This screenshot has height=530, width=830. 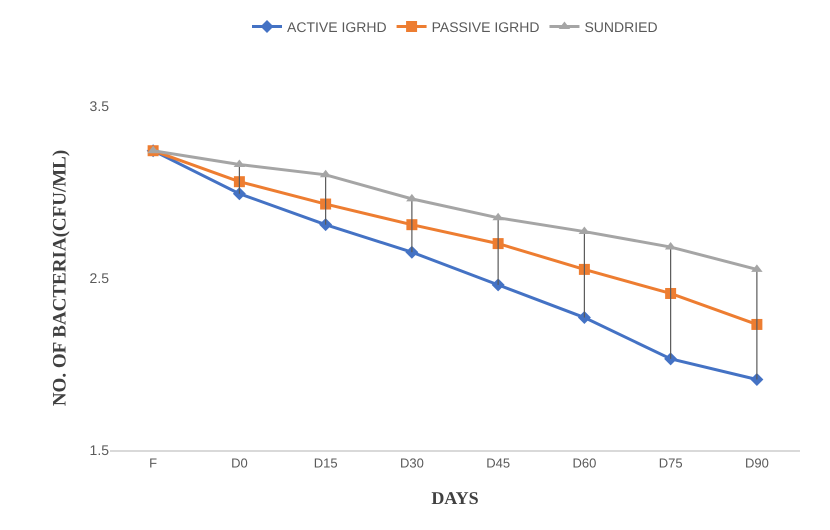 I want to click on x-tick-label: D0, so click(x=239, y=462).